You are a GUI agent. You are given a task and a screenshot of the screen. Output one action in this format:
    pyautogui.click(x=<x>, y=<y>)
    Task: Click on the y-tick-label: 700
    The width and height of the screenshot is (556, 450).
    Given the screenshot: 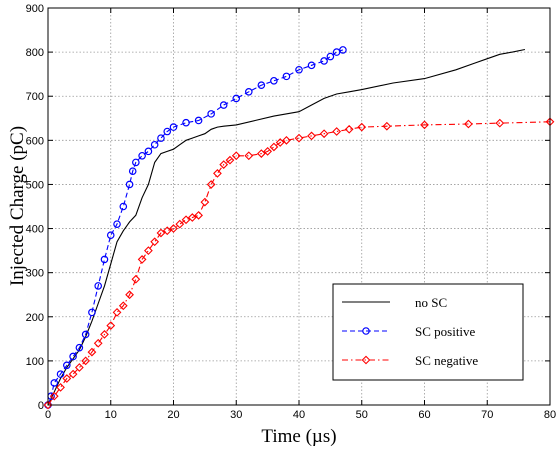 What is the action you would take?
    pyautogui.click(x=35, y=97)
    